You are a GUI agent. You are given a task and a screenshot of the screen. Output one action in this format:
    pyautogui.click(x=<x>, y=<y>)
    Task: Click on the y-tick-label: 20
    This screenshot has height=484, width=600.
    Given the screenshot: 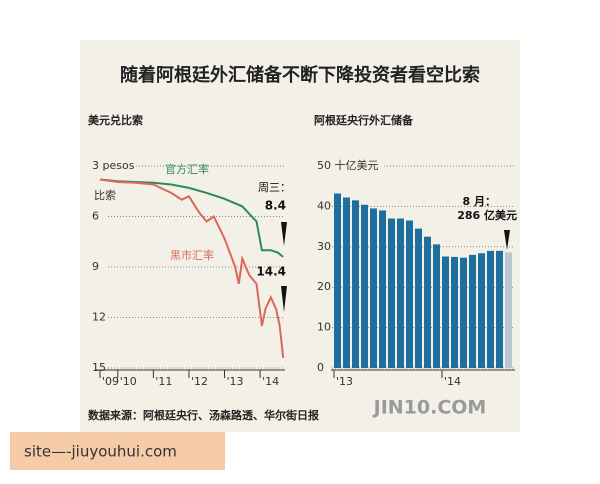 What is the action you would take?
    pyautogui.click(x=324, y=286)
    